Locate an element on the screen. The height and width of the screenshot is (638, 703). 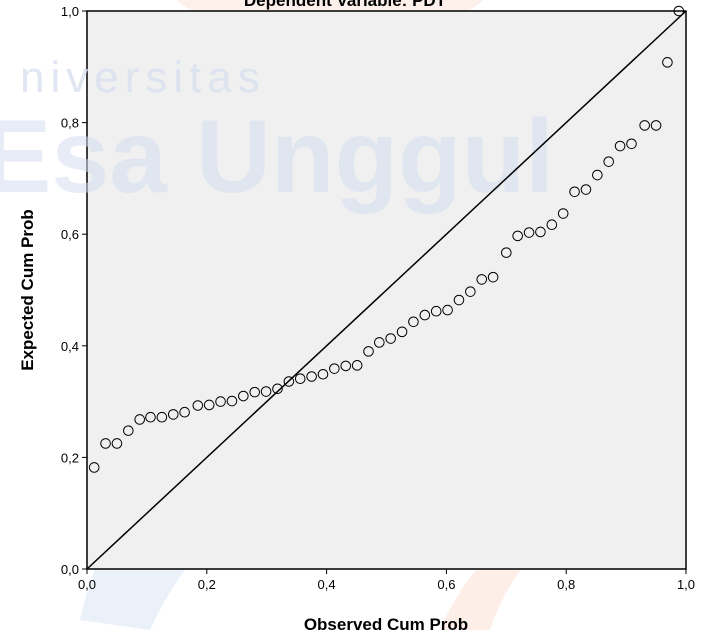
y-tick-label: 1,0 is located at coordinates (70, 11).